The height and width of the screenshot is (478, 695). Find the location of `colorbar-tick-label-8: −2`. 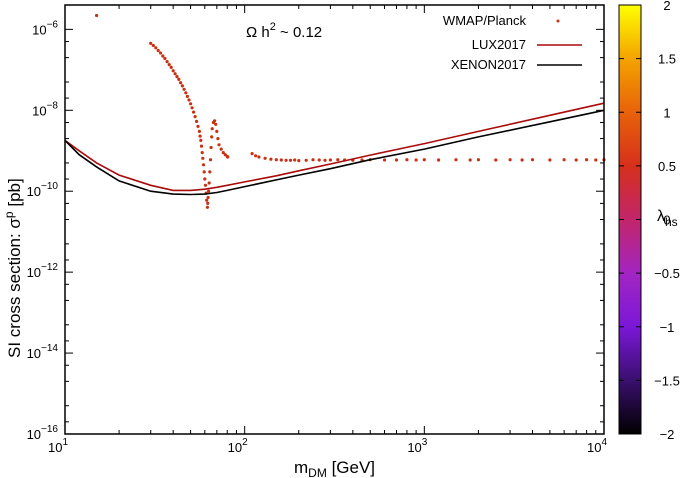

colorbar-tick-label-8: −2 is located at coordinates (667, 434).